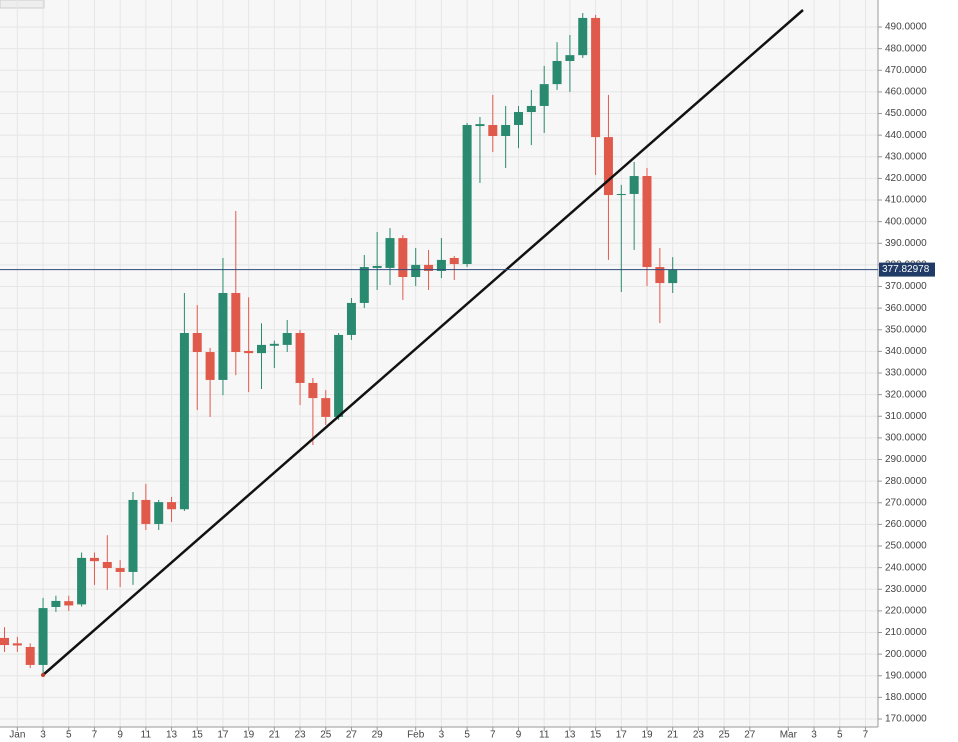 The height and width of the screenshot is (742, 958). I want to click on y-tick-label: 490.0000, so click(906, 27).